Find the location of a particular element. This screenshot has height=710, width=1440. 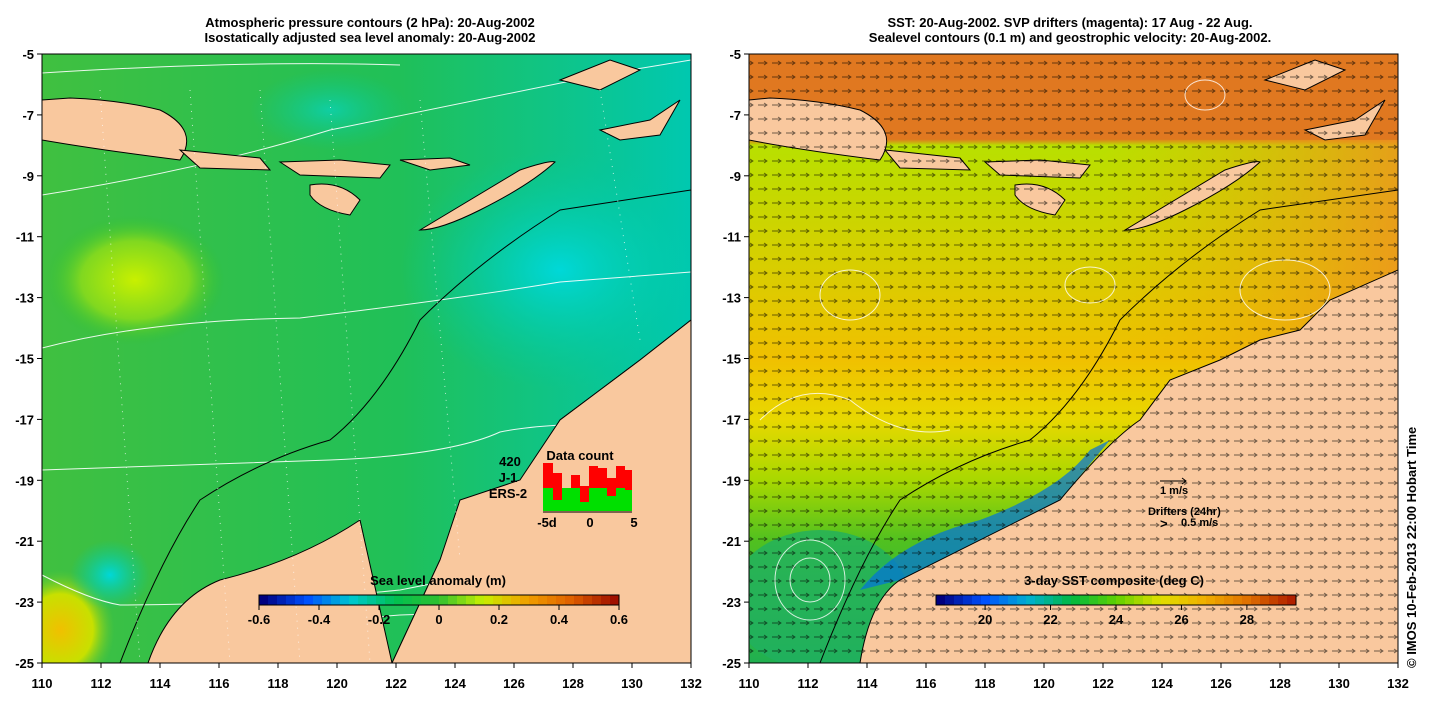

colorbar-tick-label: -0.6 is located at coordinates (259, 619).